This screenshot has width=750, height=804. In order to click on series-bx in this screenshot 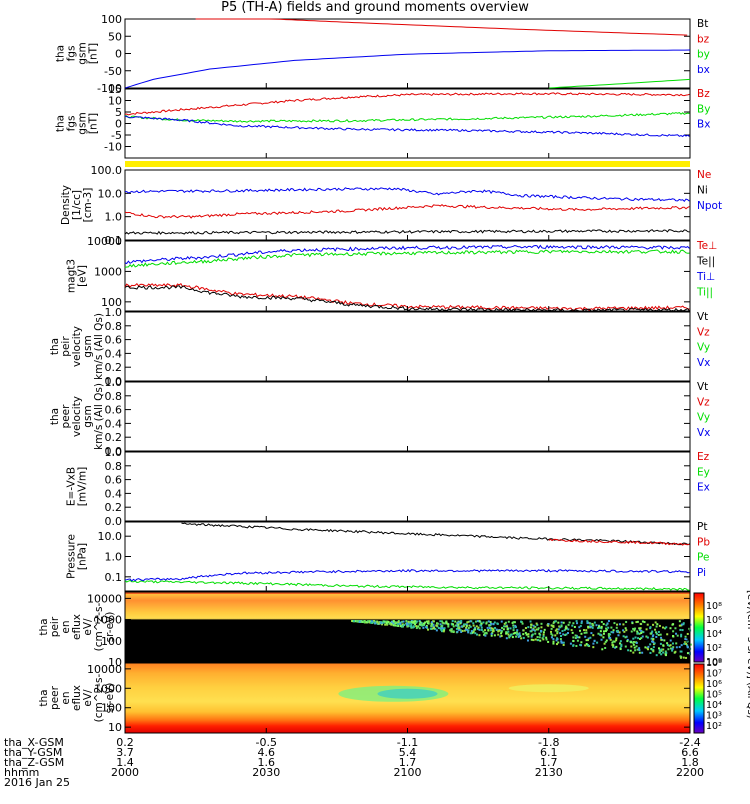, I will do `click(407, 126)`.